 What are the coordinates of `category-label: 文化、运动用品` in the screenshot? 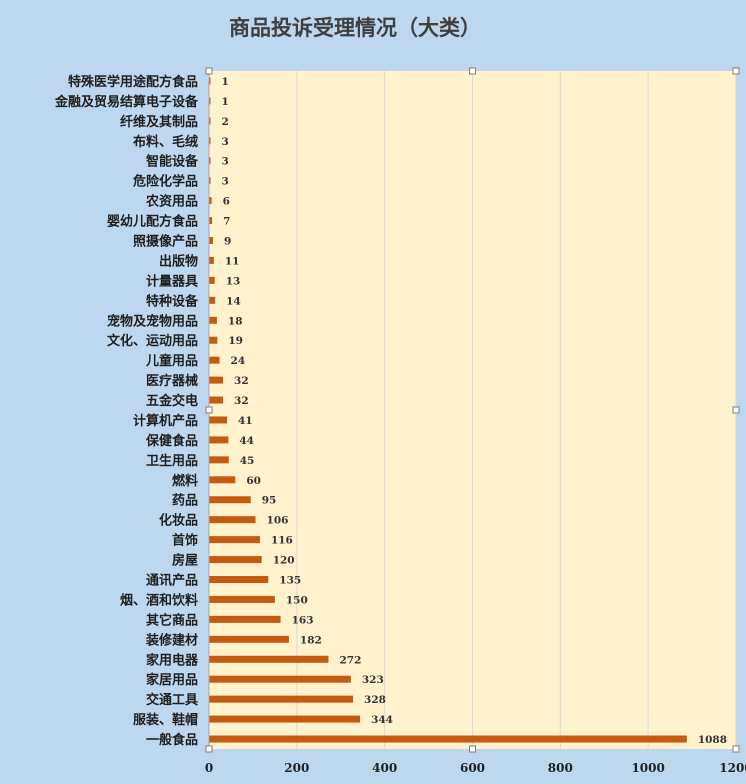 It's located at (152, 341).